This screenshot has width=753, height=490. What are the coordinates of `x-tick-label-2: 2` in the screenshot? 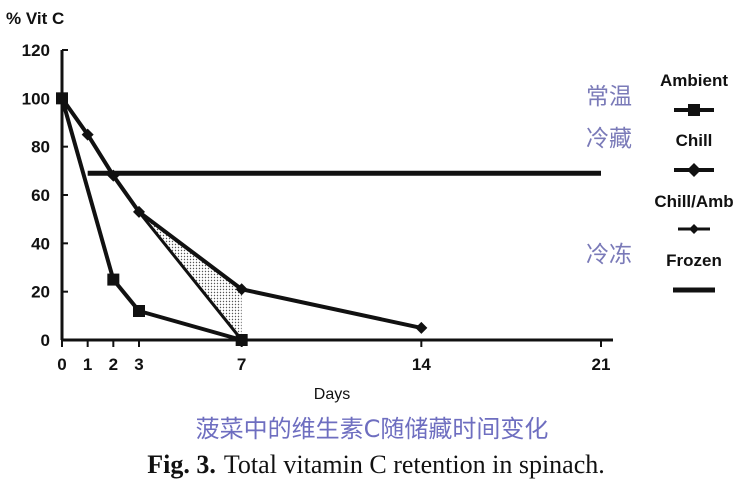 It's located at (113, 364).